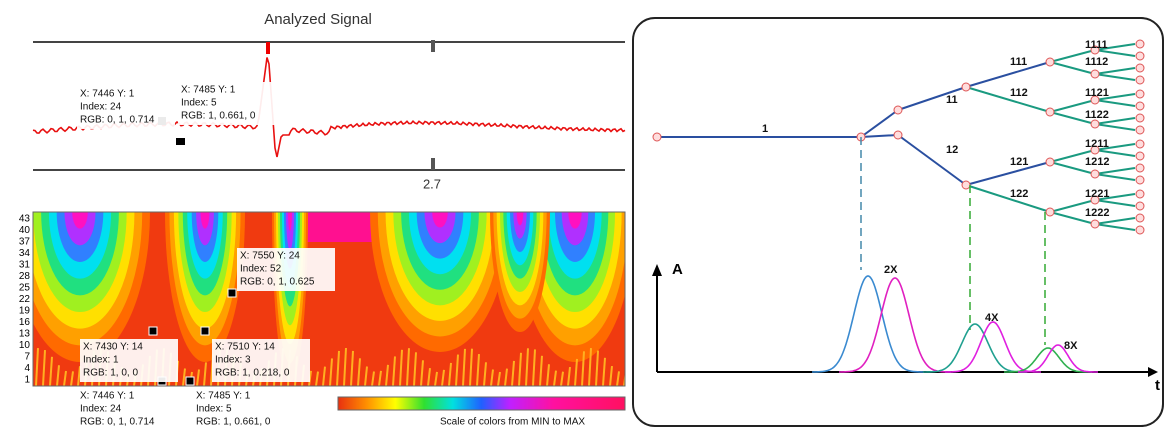 This screenshot has height=430, width=1168. I want to click on node-label: 1112, so click(1096, 62).